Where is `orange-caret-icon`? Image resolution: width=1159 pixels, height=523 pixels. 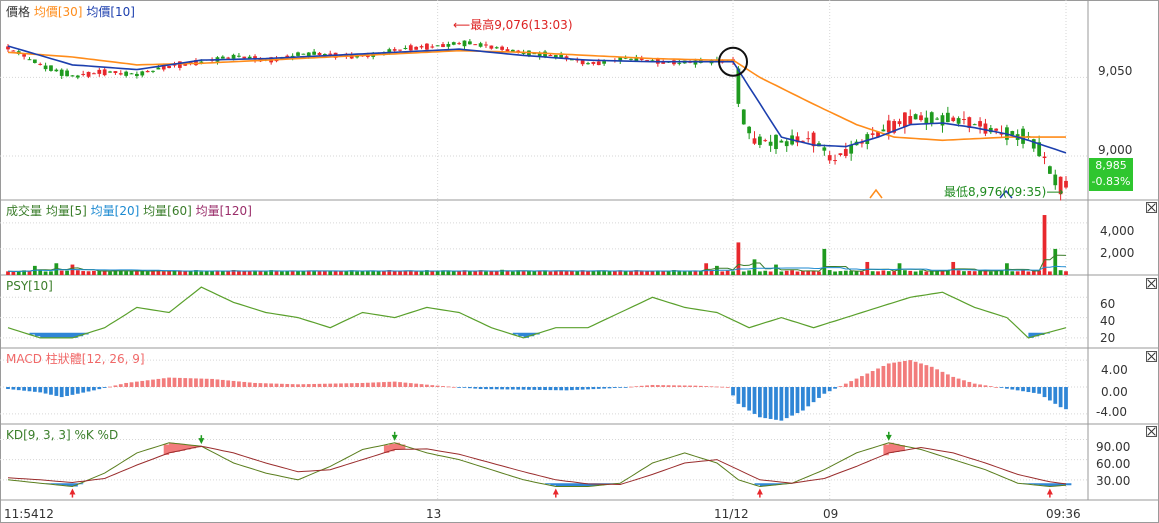
orange-caret-icon is located at coordinates (876, 193).